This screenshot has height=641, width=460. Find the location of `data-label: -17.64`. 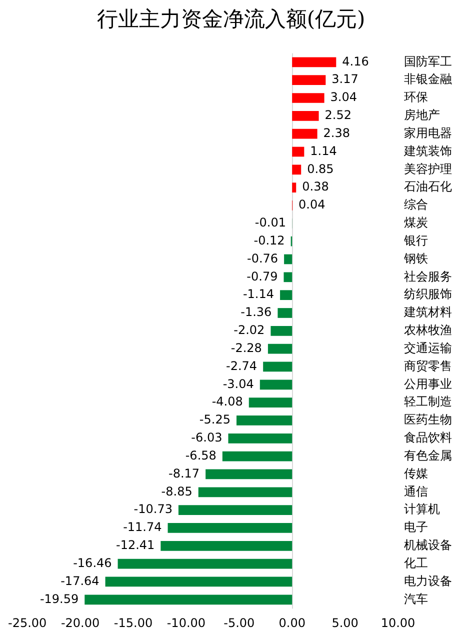

data-label: -17.64 is located at coordinates (80, 581).